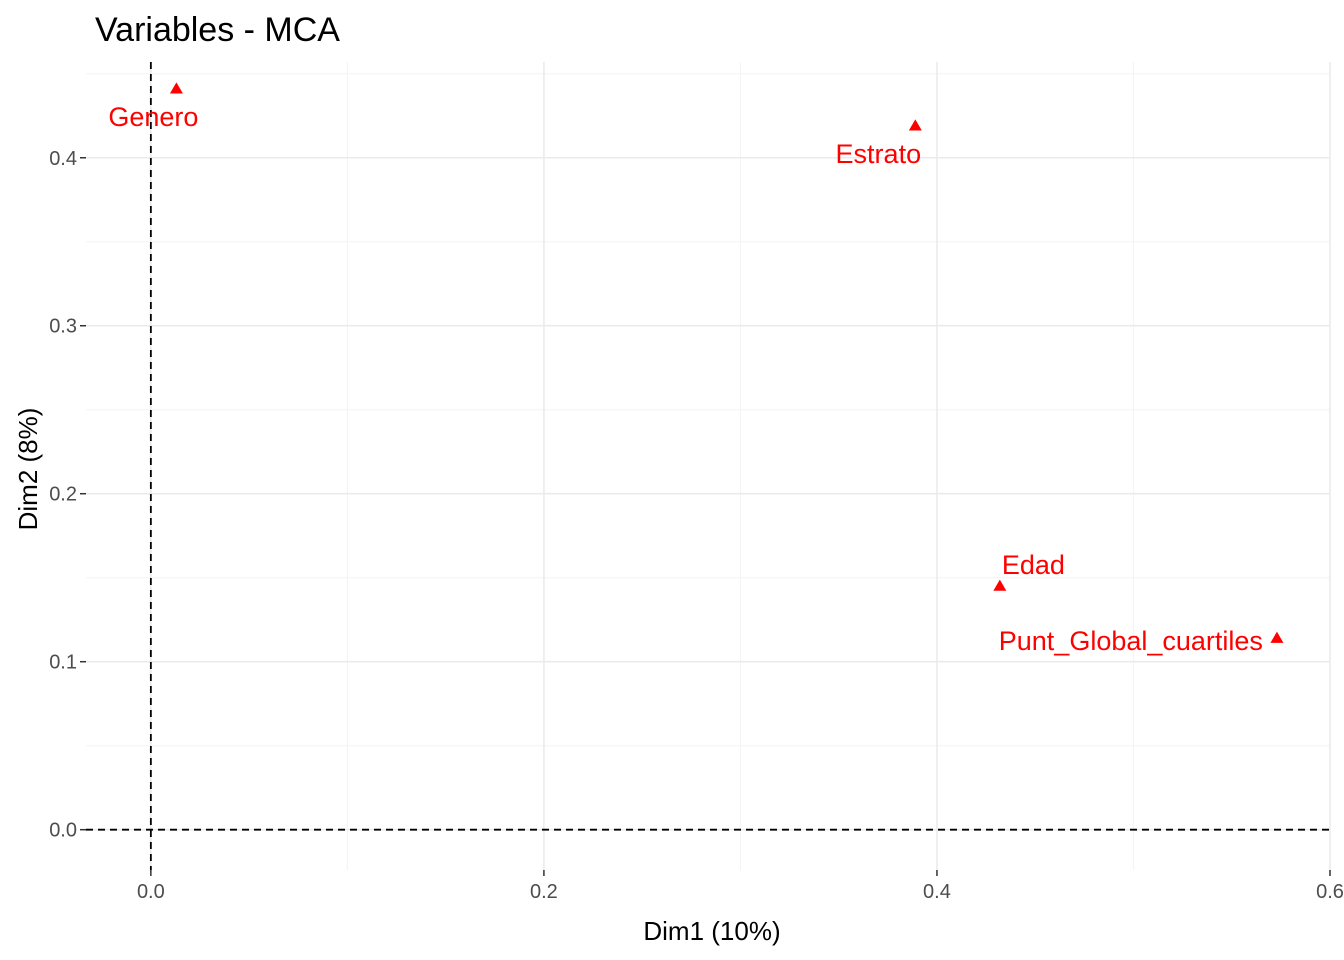  What do you see at coordinates (879, 154) in the screenshot?
I see `point-label-estrato: Estrato` at bounding box center [879, 154].